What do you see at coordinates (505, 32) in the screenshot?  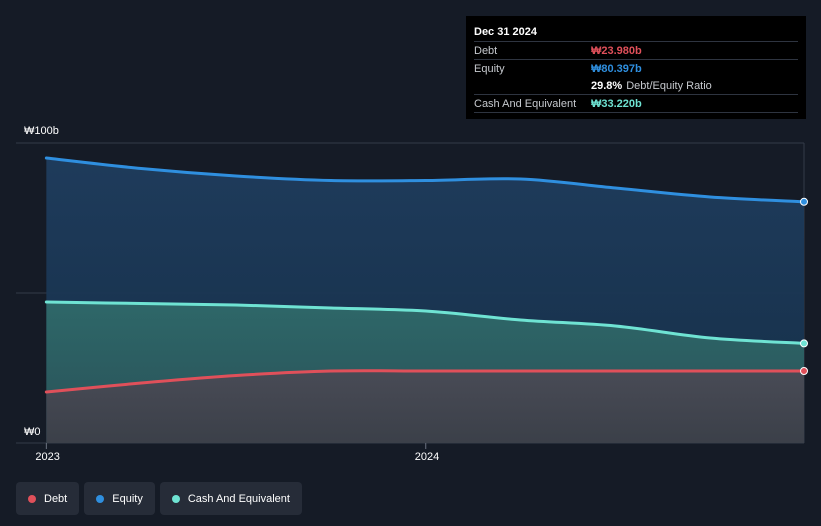 I see `tooltip-date: Dec 31 2024` at bounding box center [505, 32].